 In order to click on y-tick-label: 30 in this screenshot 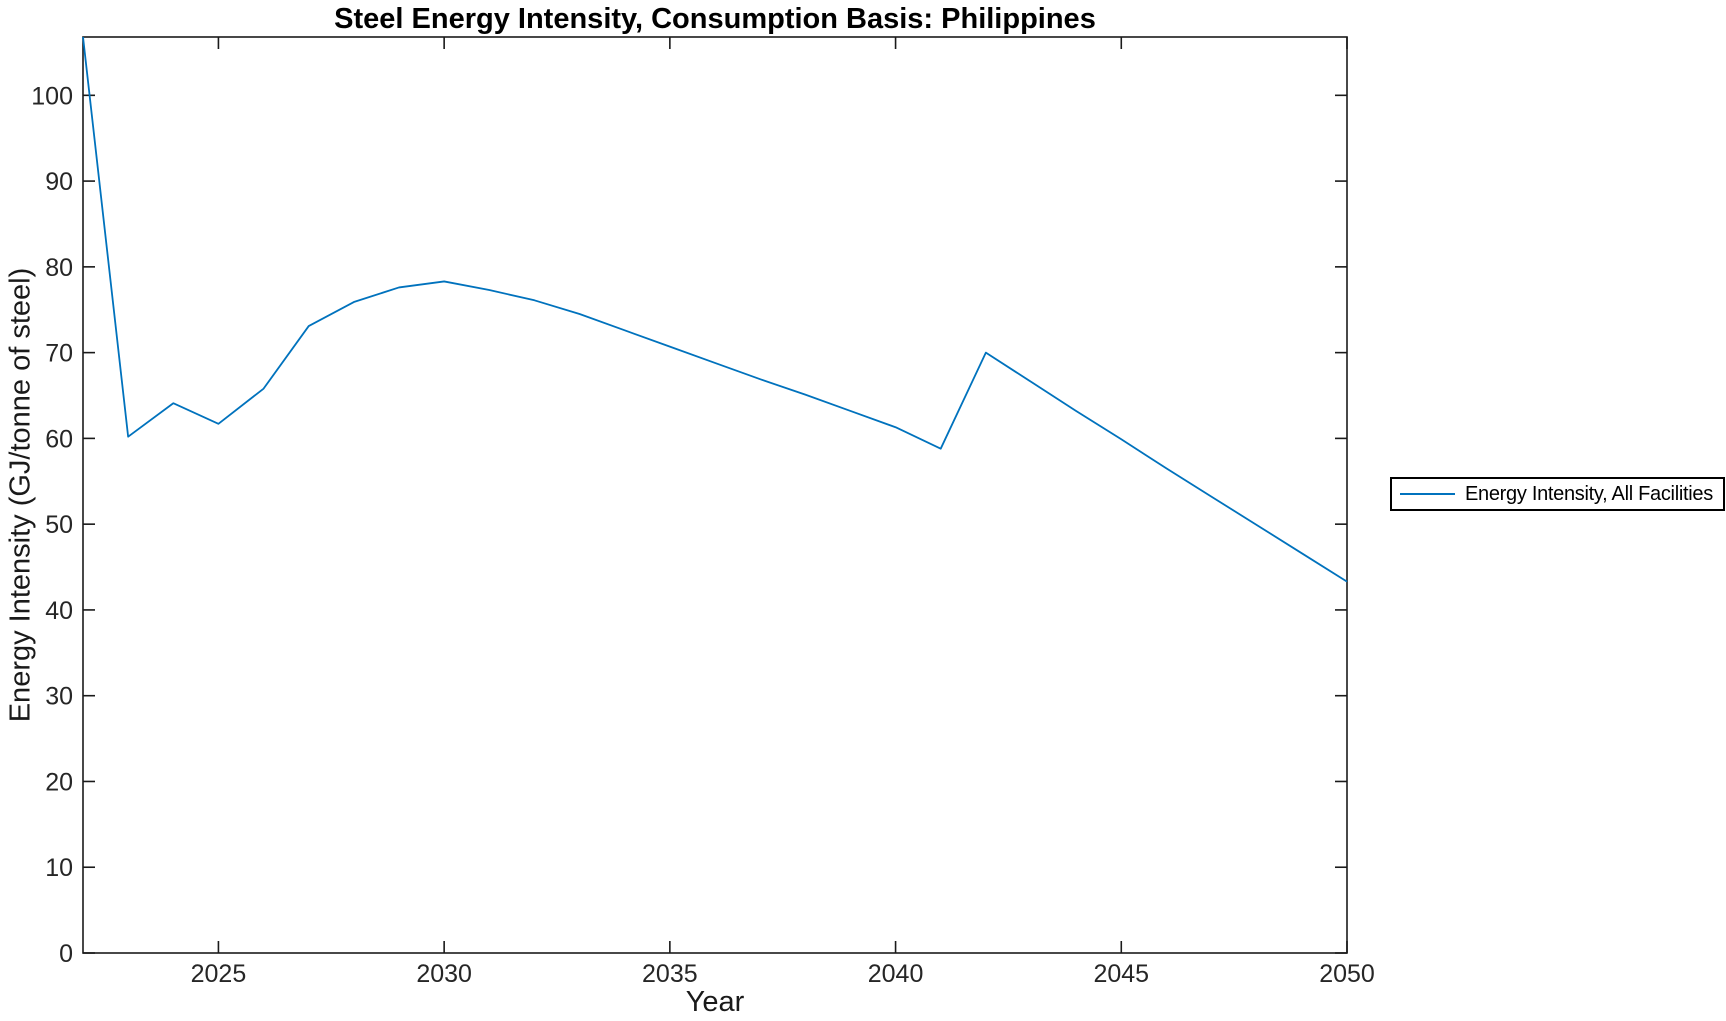, I will do `click(59, 697)`.